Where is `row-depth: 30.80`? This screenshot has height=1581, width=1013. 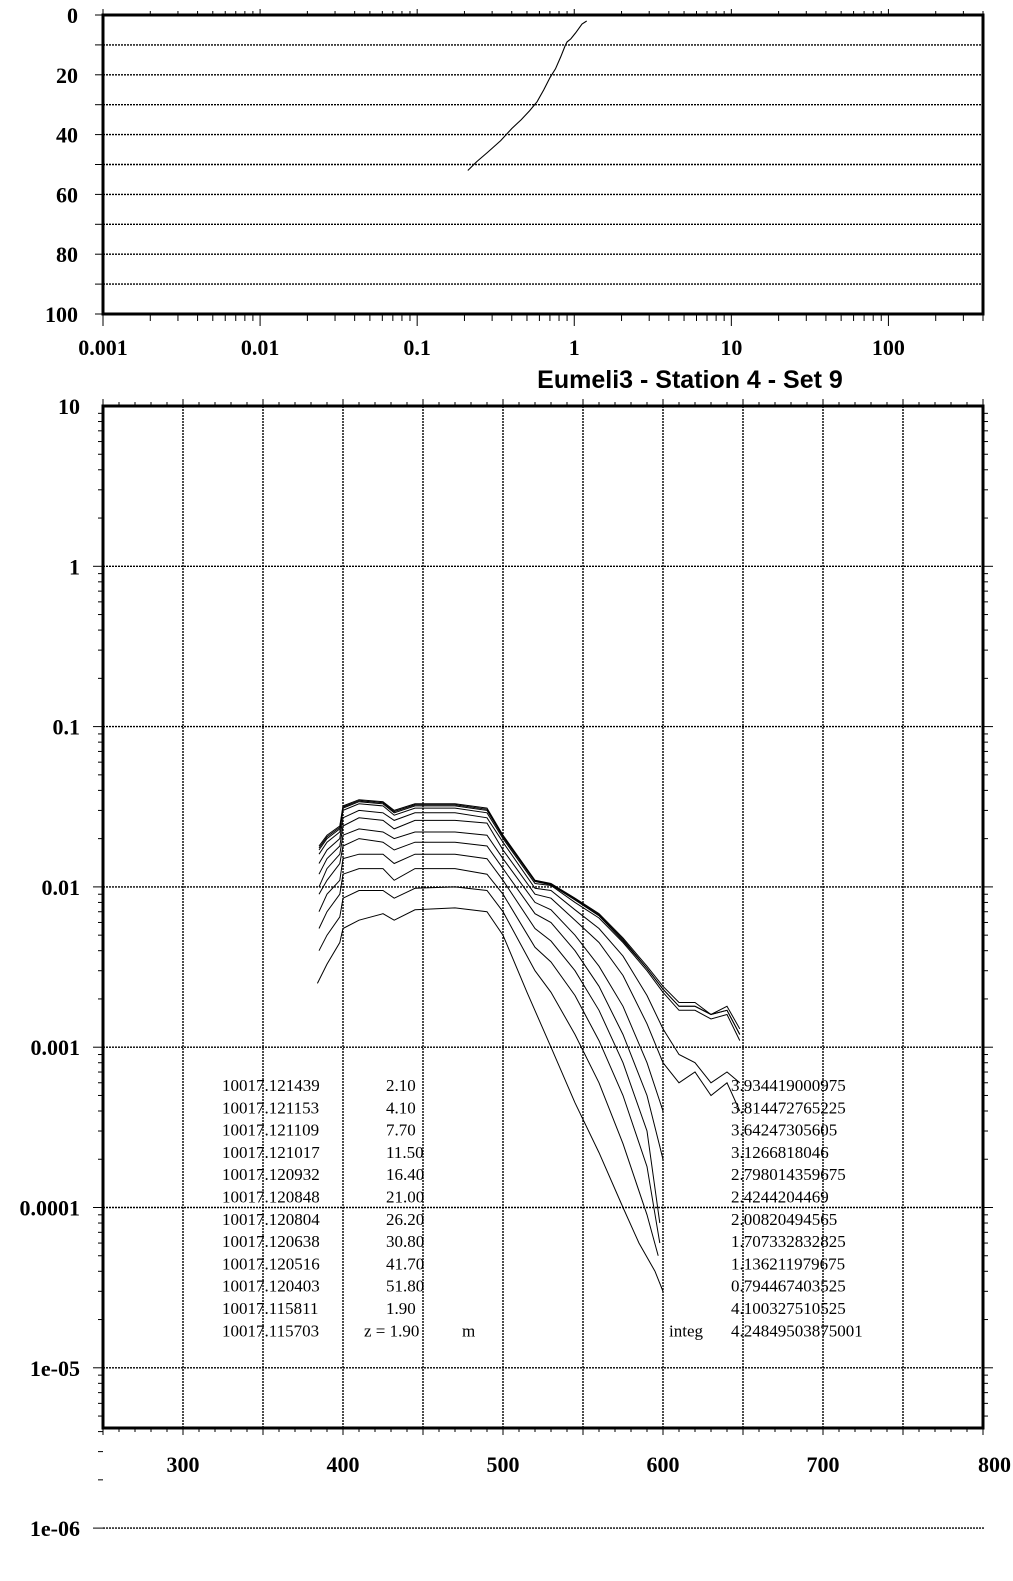 row-depth: 30.80 is located at coordinates (405, 1241).